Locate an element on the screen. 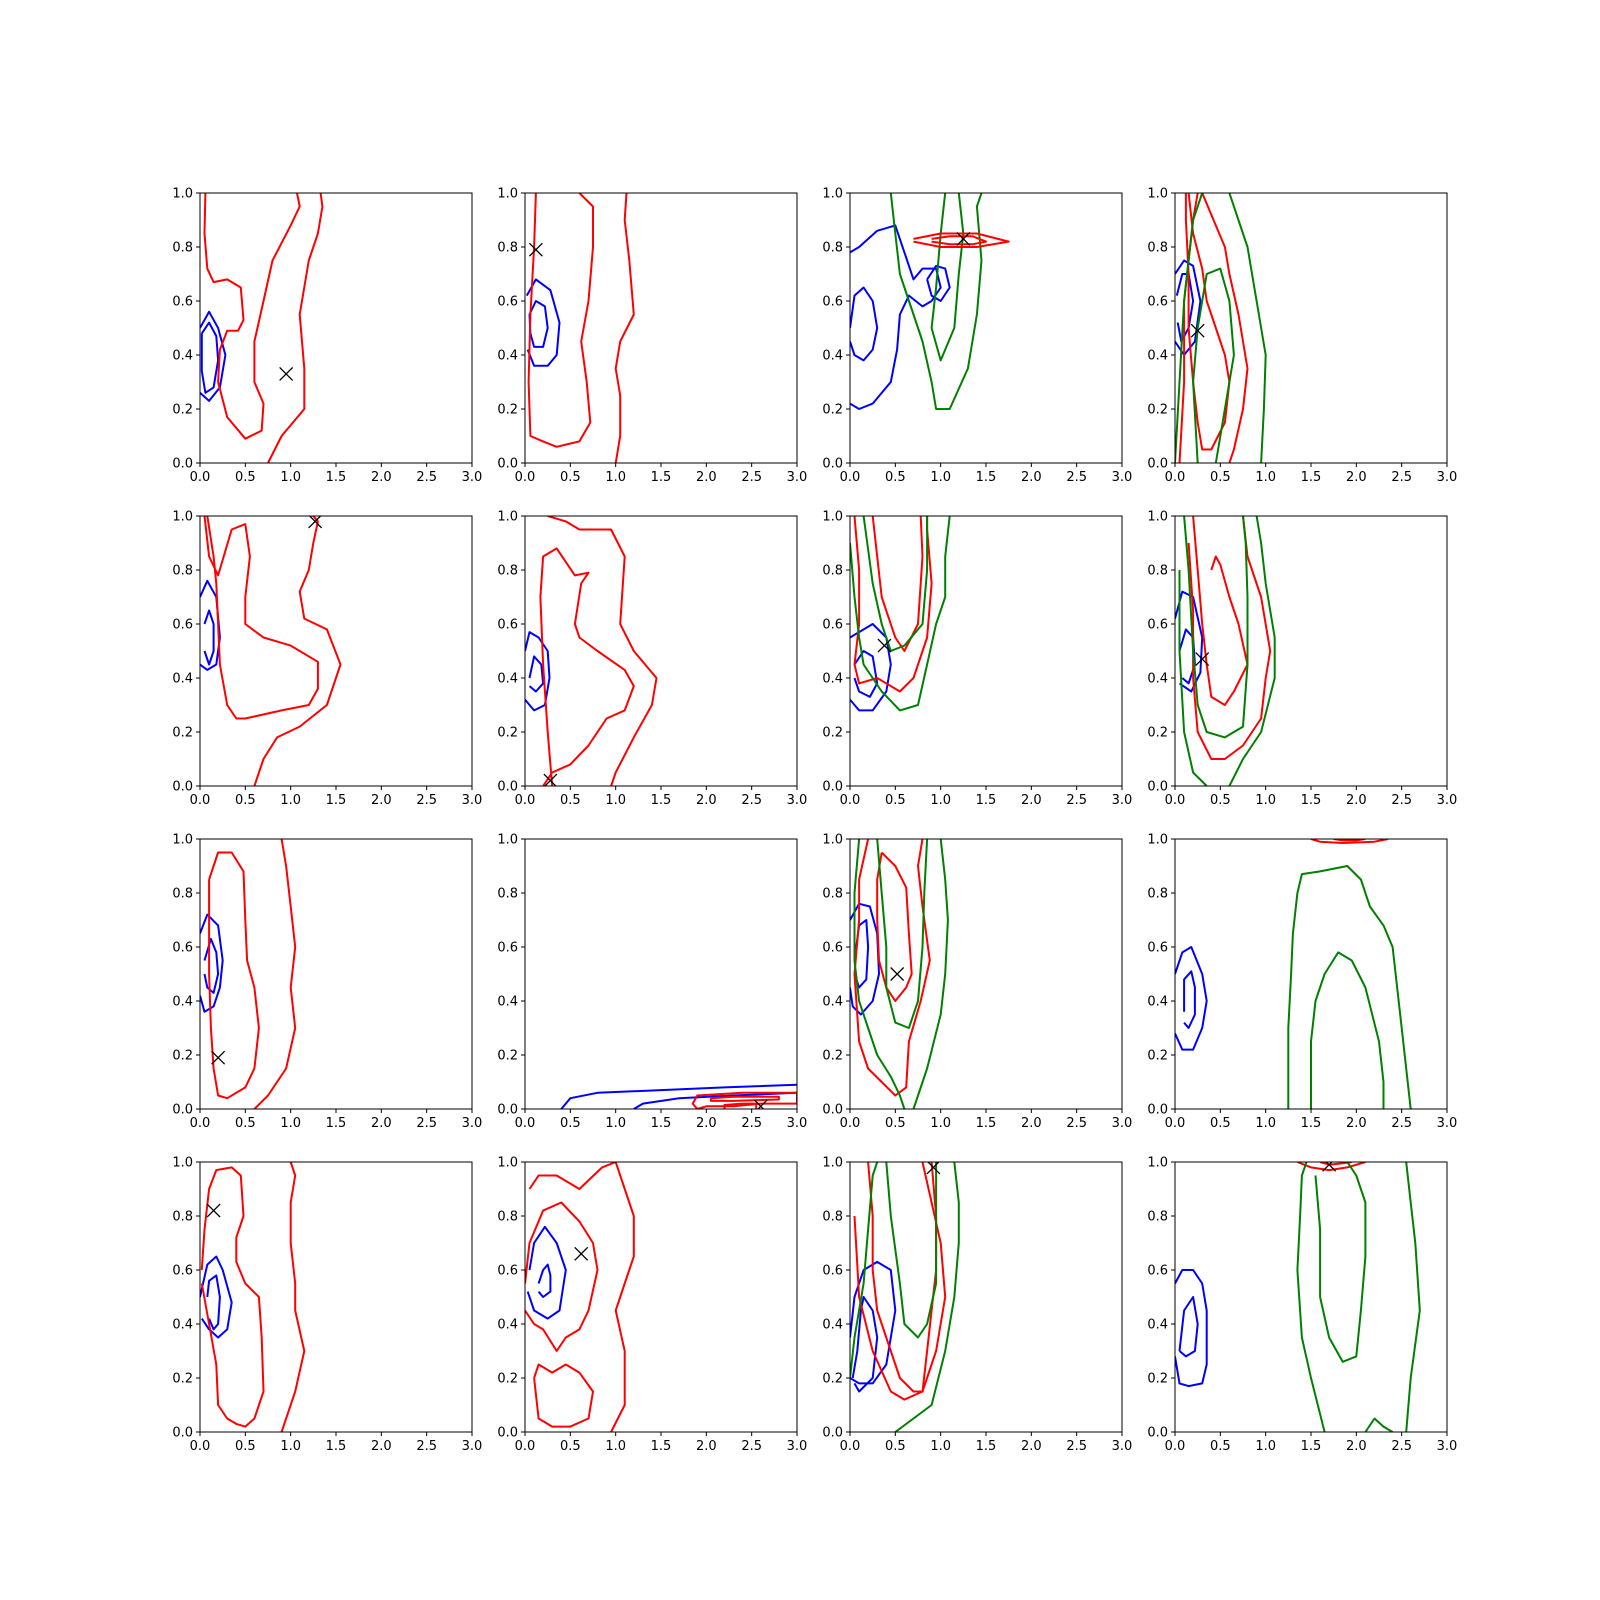 This screenshot has width=1600, height=1600. x-tick-label: 3.0 is located at coordinates (1122, 800).